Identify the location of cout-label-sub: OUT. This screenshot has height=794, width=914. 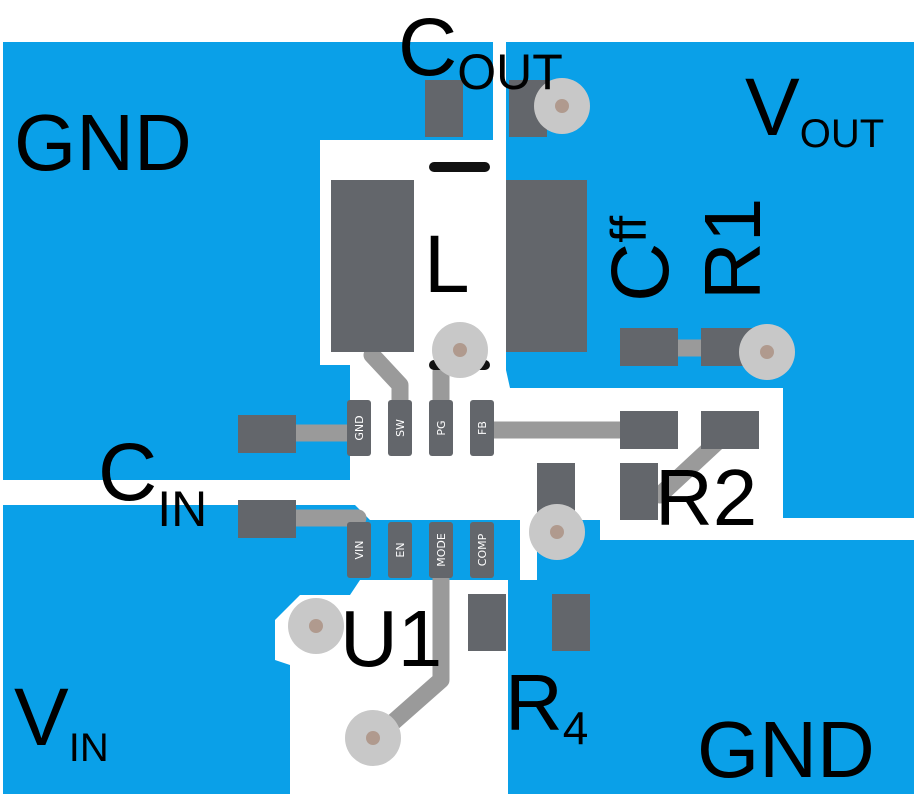
(510, 72).